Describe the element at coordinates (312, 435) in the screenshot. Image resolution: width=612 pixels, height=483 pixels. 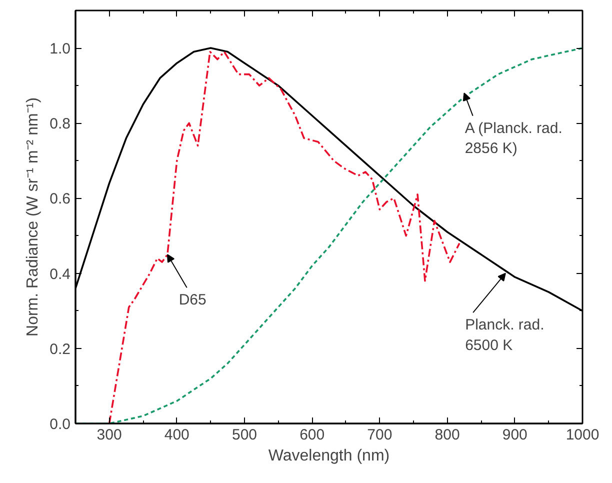
I see `x-tick-label: 600` at that location.